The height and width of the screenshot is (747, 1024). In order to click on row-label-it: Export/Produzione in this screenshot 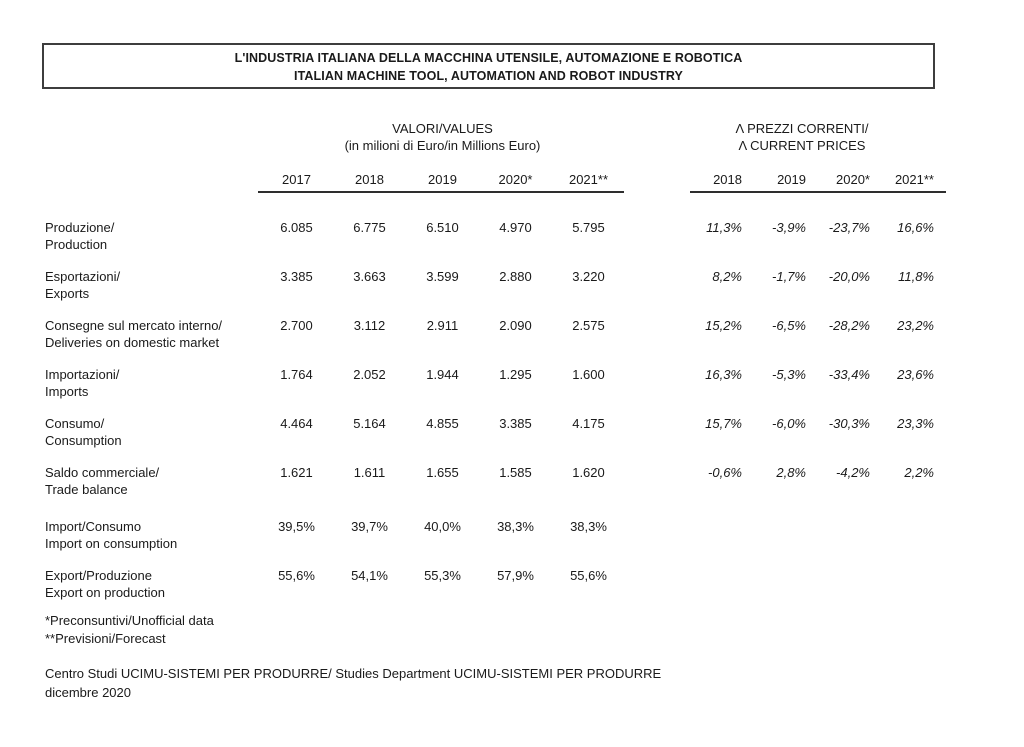, I will do `click(98, 575)`.